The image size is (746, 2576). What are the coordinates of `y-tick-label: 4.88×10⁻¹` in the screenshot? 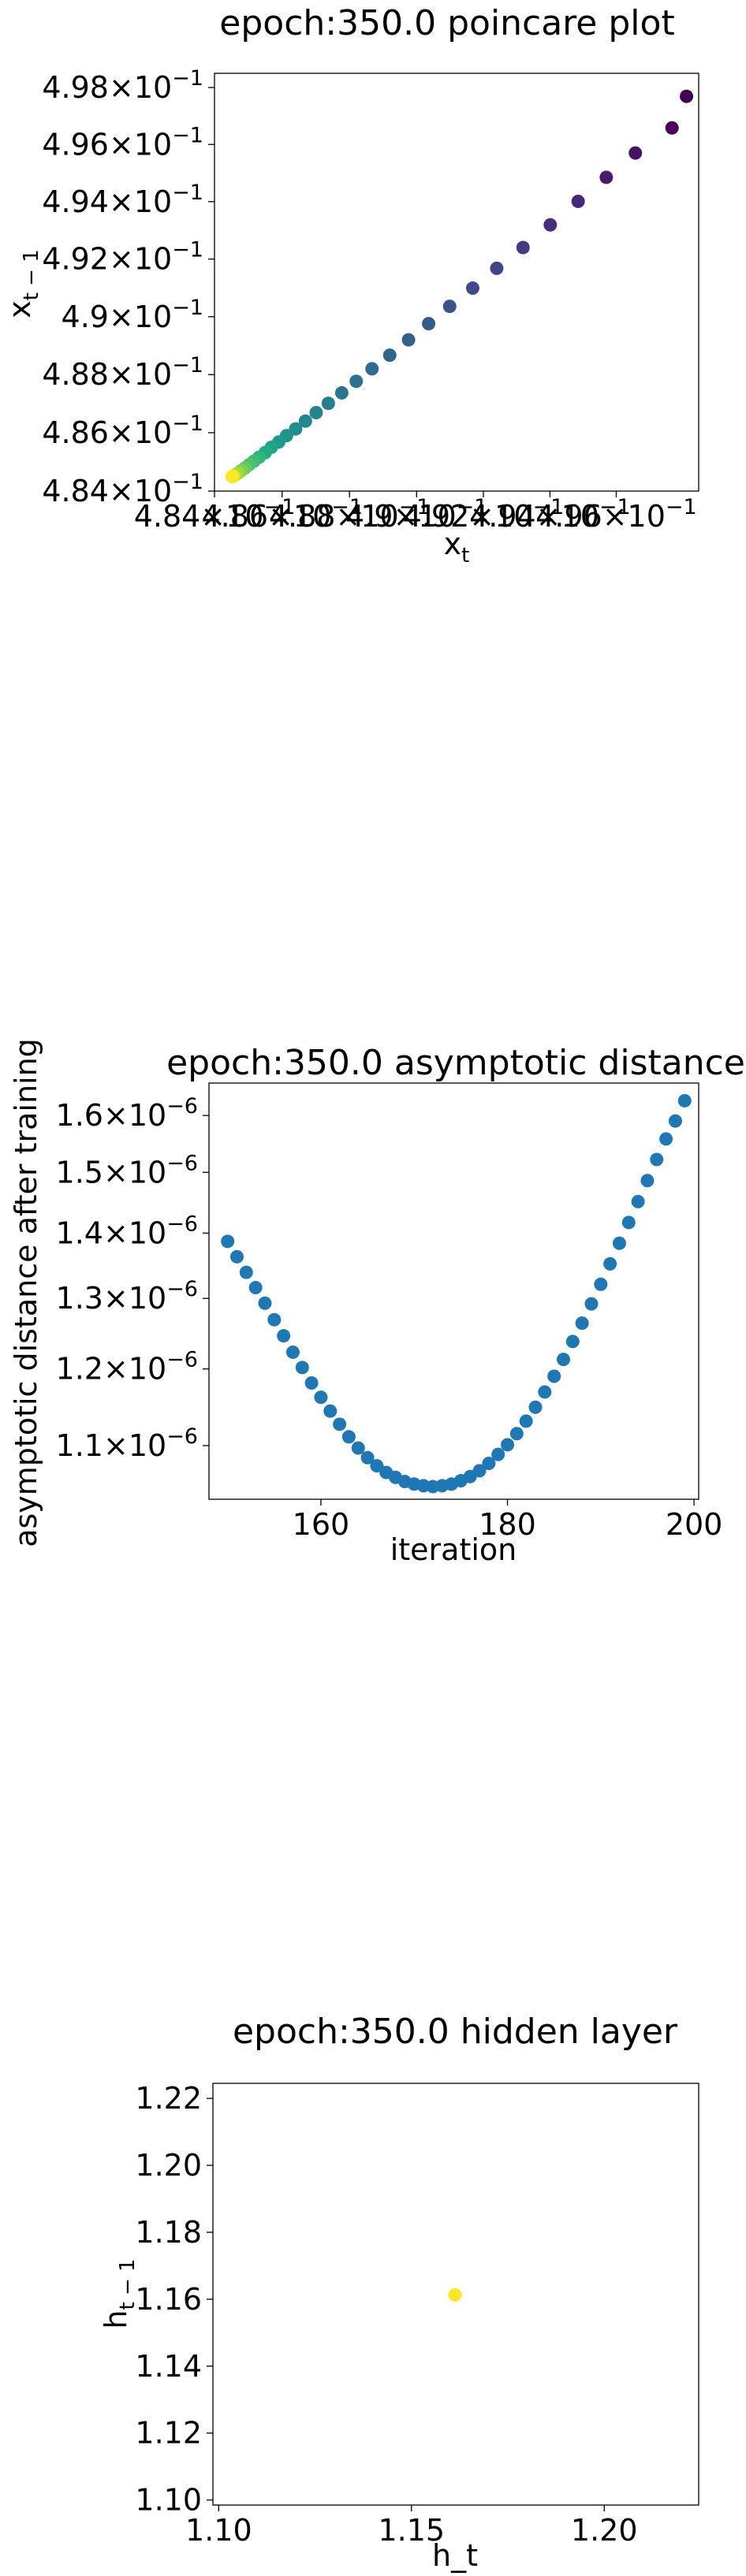 It's located at (122, 372).